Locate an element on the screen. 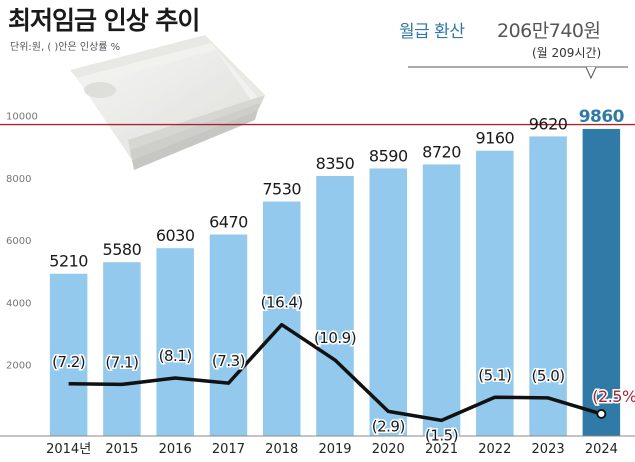  conversion-label: 월급 환산 is located at coordinates (432, 32).